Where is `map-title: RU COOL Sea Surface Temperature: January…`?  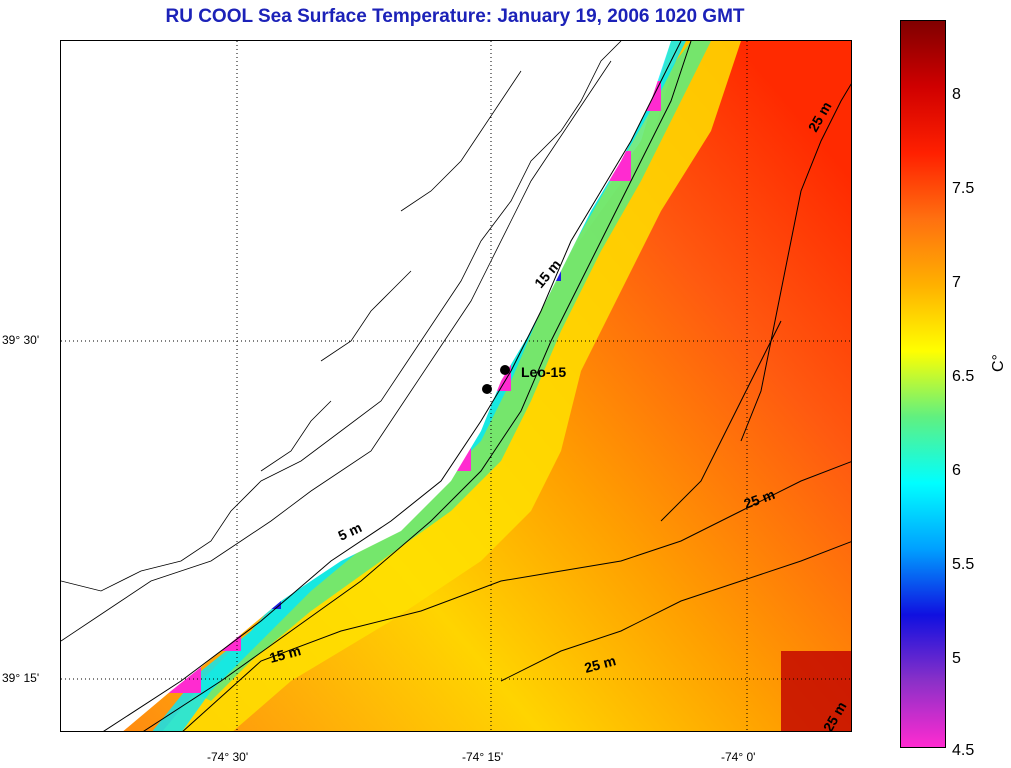
map-title: RU COOL Sea Surface Temperature: January… is located at coordinates (455, 16).